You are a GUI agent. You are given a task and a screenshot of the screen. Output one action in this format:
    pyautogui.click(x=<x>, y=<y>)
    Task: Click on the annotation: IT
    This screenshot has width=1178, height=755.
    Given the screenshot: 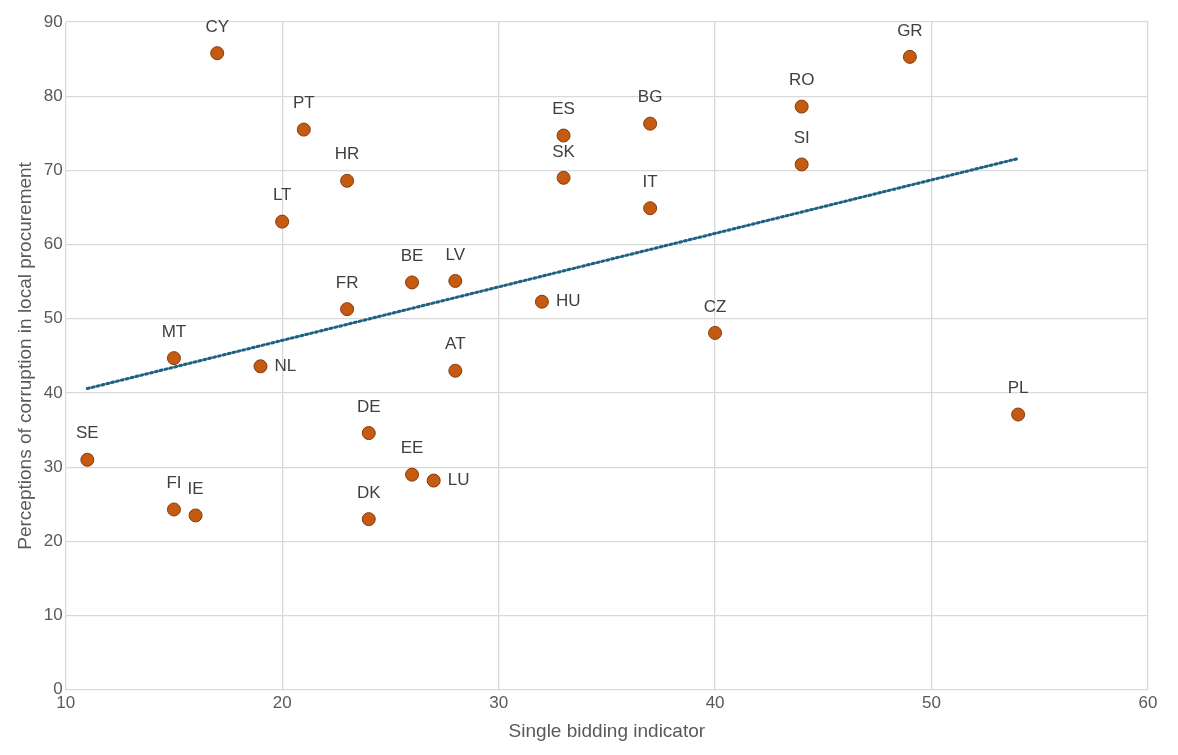 What is the action you would take?
    pyautogui.click(x=650, y=181)
    